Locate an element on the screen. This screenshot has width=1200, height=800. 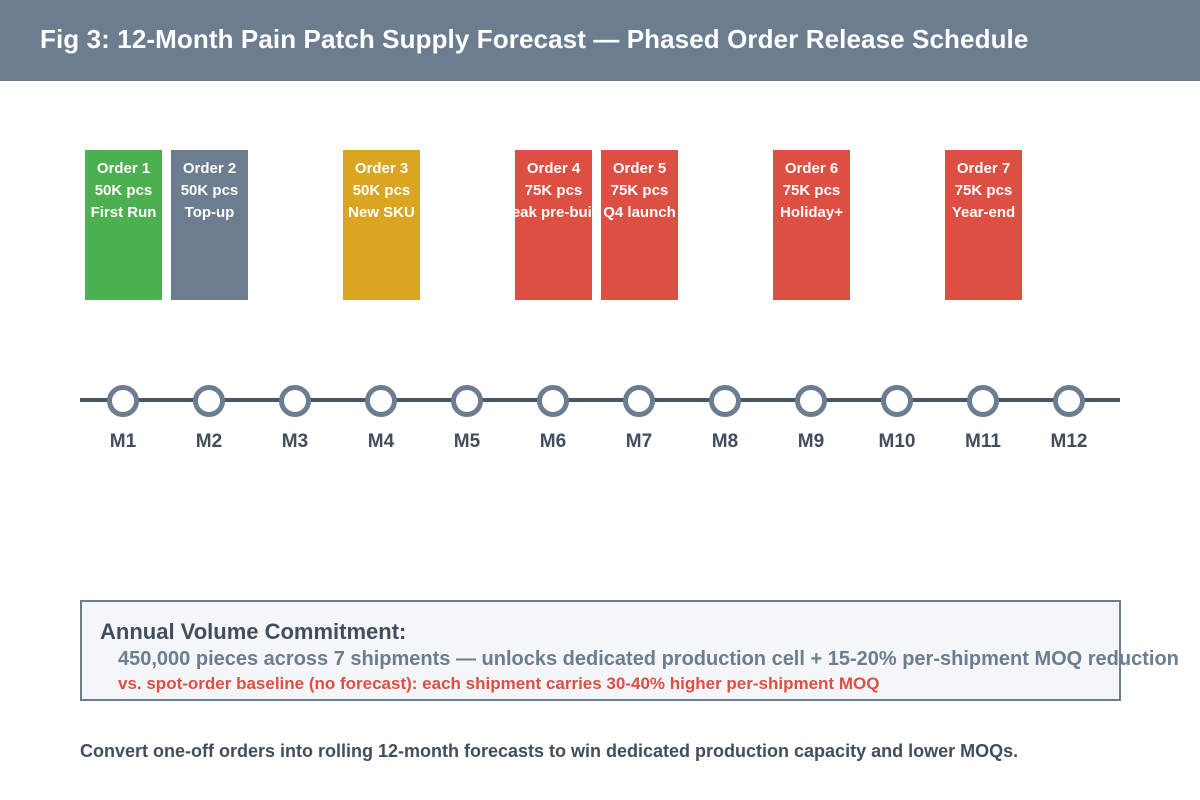
month-label-m5: M5 is located at coordinates (467, 441).